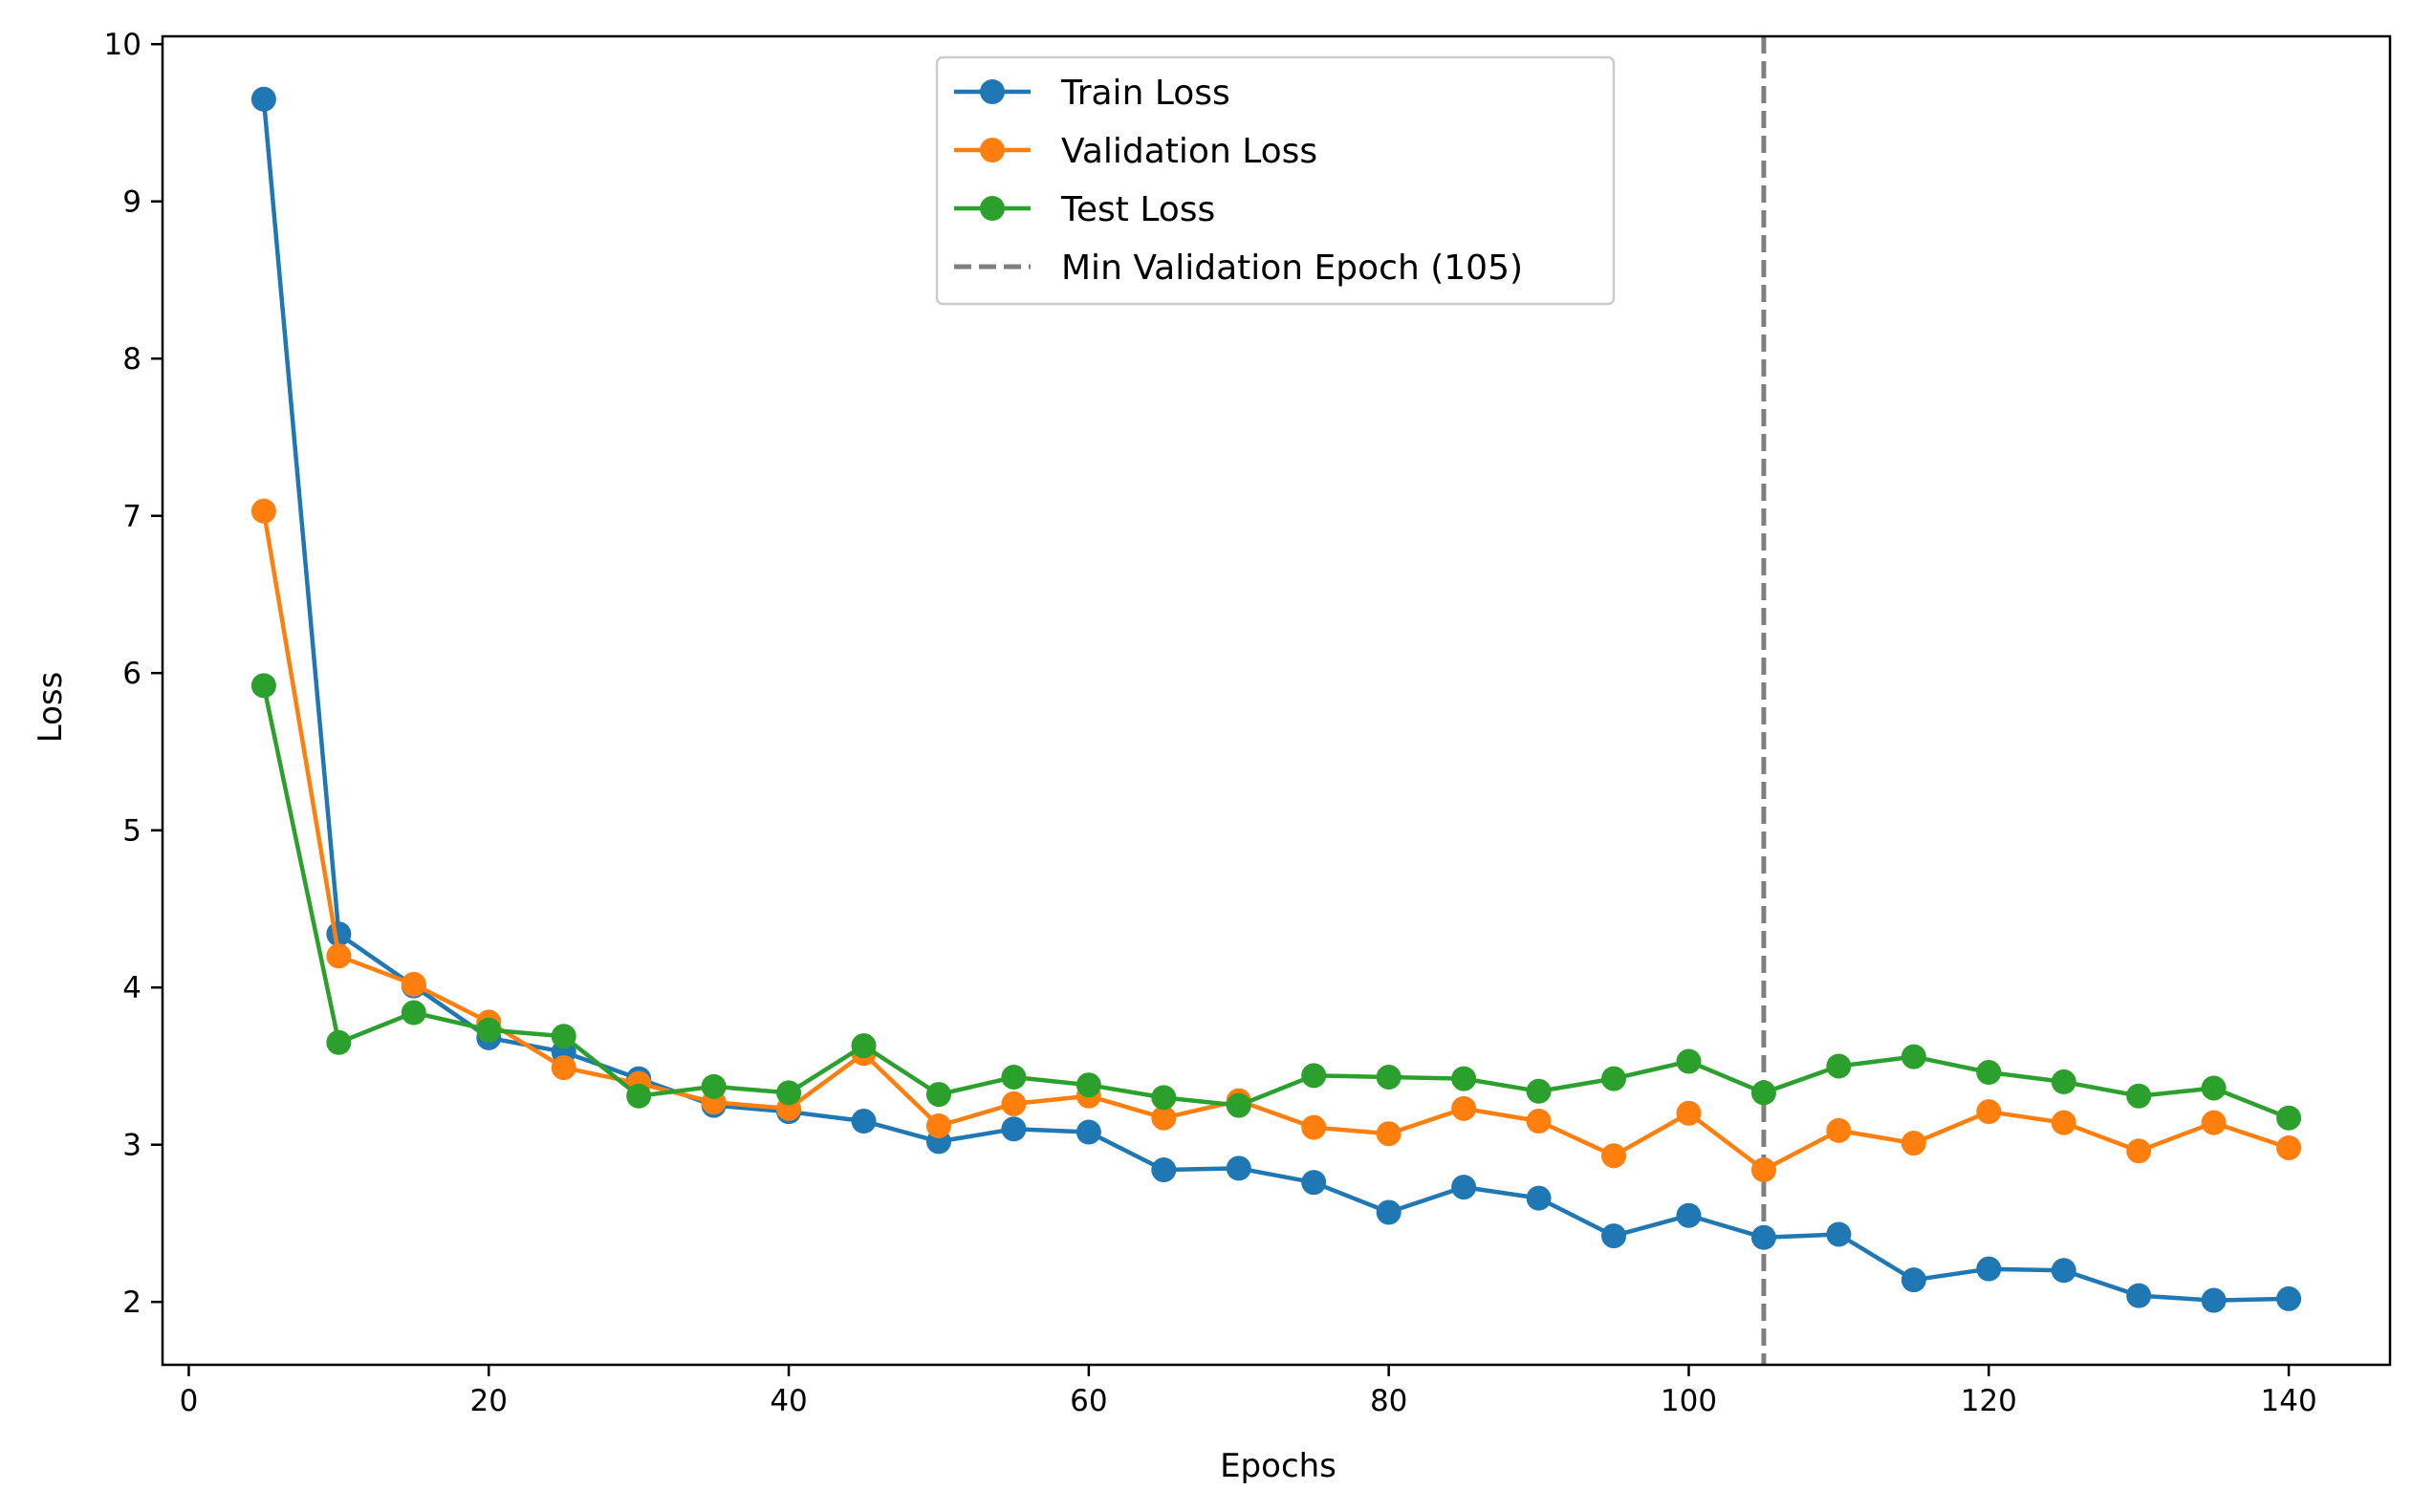 This screenshot has height=1512, width=2412. Describe the element at coordinates (1388, 1401) in the screenshot. I see `x-tick-label: 80` at that location.